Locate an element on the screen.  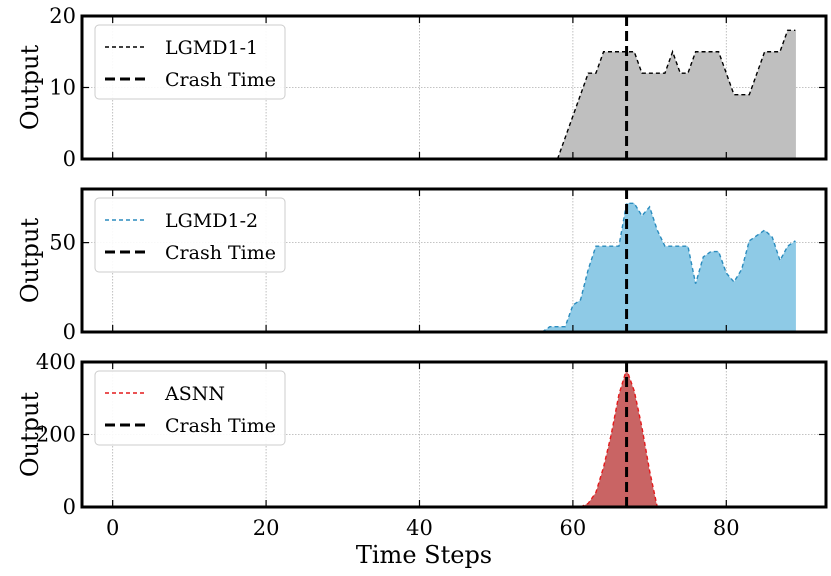
x-tick-label: 20 is located at coordinates (266, 528).